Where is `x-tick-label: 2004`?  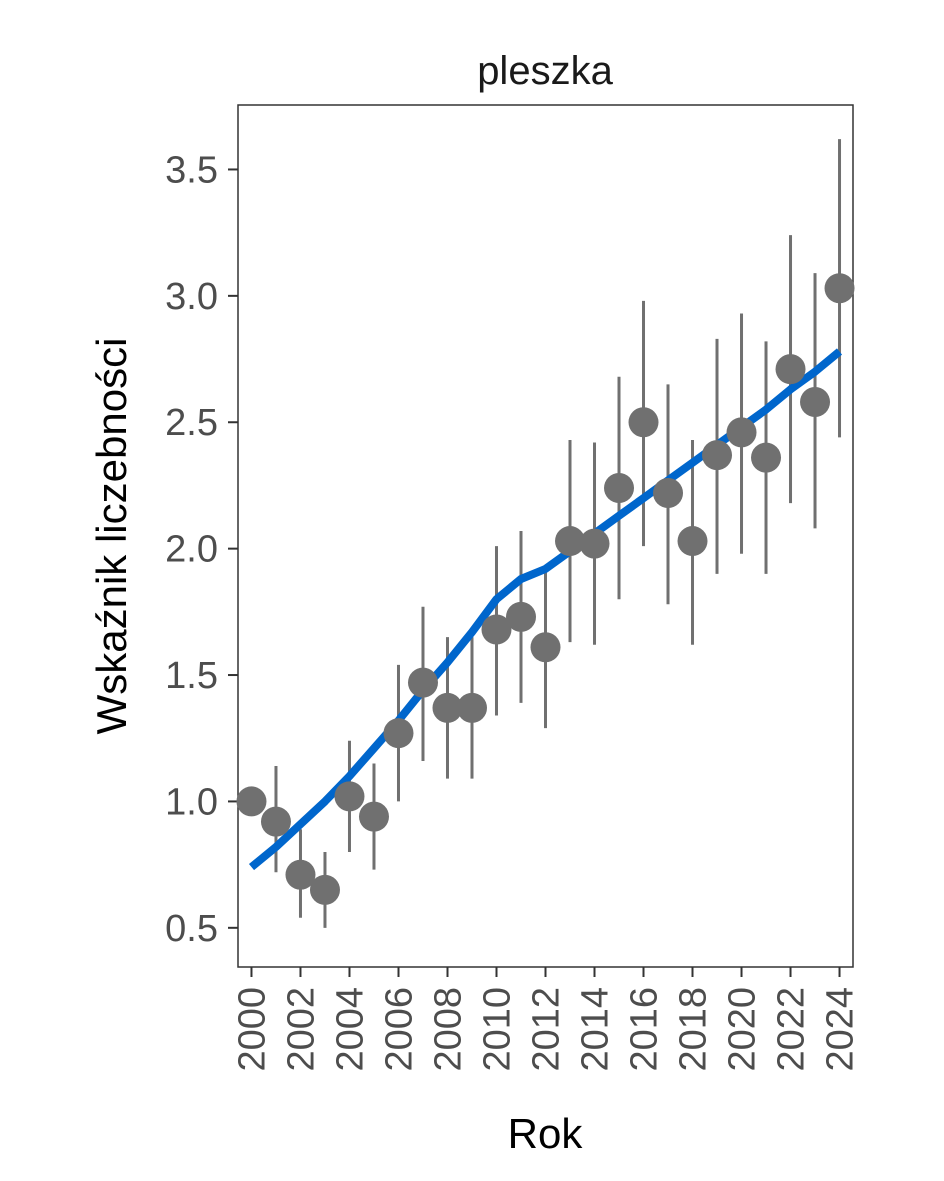 x-tick-label: 2004 is located at coordinates (350, 1029).